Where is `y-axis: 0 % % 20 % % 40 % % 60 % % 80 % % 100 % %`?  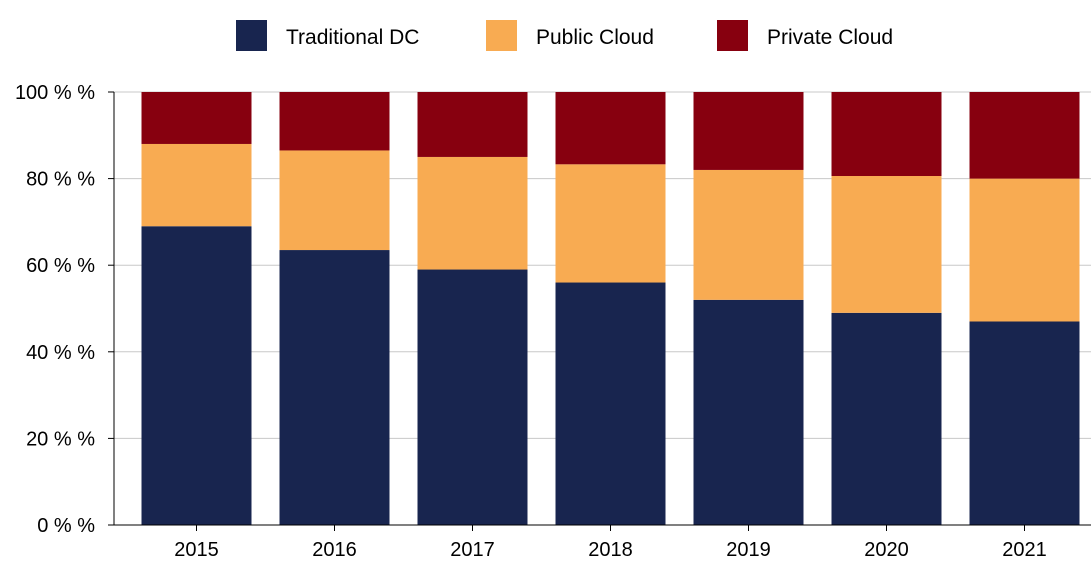 y-axis: 0 % % 20 % % 40 % % 60 % % 80 % % 100 % % is located at coordinates (65, 309).